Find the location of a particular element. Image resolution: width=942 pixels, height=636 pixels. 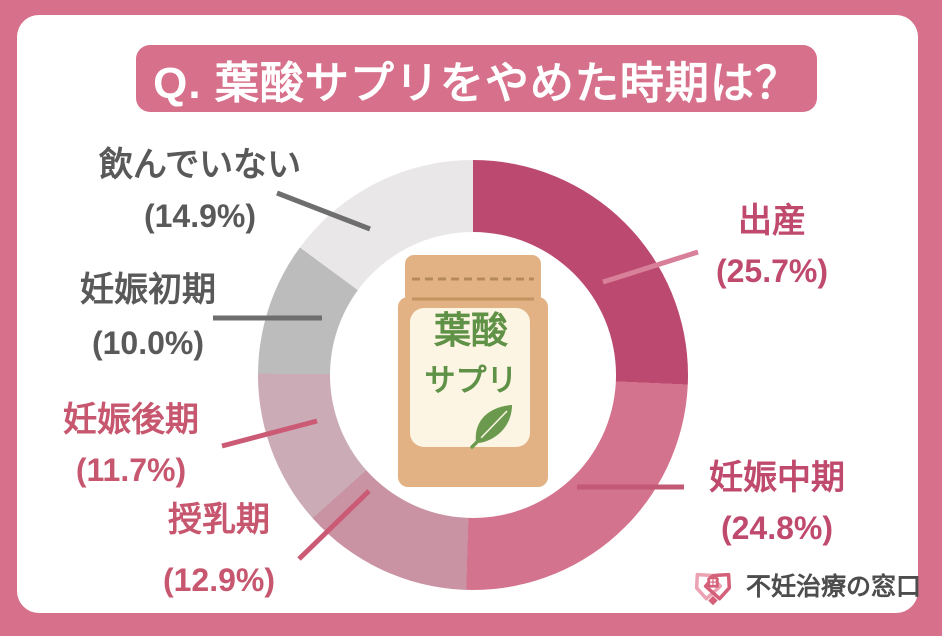

callout-label-early: 妊娠初期 is located at coordinates (148, 290).